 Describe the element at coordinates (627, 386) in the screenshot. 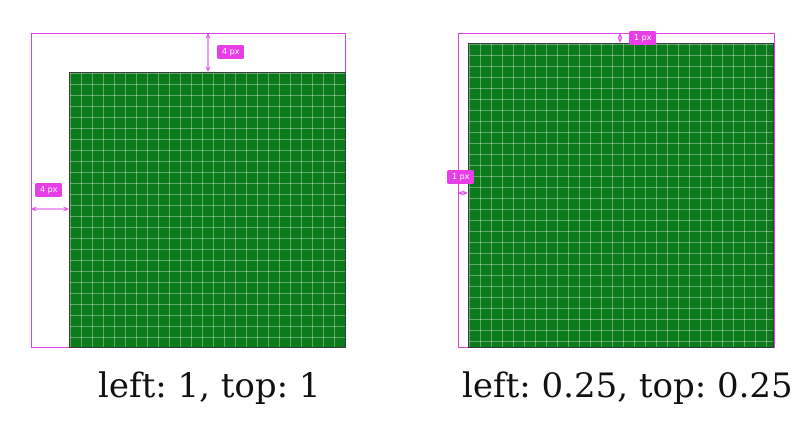

I see `right-caption: left: 0.25, top: 0.25` at that location.